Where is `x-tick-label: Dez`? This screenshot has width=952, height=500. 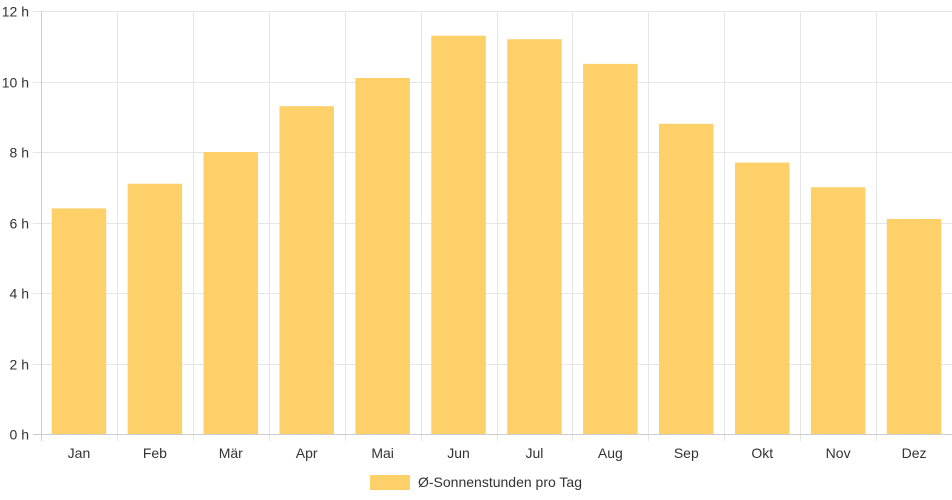
x-tick-label: Dez is located at coordinates (914, 453).